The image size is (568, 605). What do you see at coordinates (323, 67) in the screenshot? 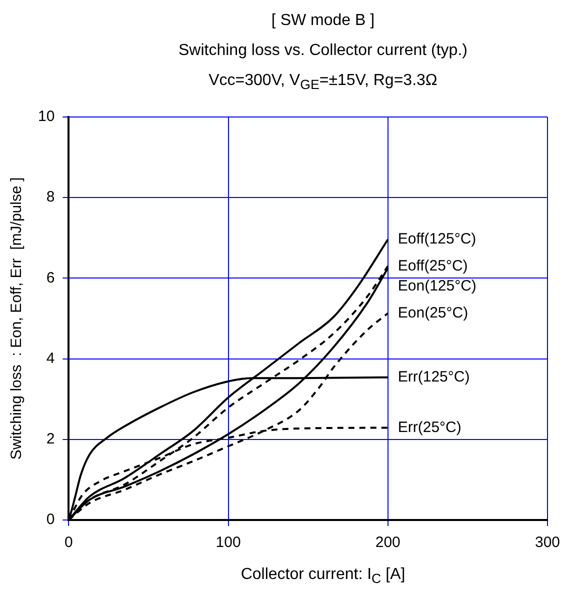
I see `chart-subtitle: Switching loss vs. Collector current (typ.) Vcc=300V, V$_{GE}$=±15V, Rg=3.3Ω` at bounding box center [323, 67].